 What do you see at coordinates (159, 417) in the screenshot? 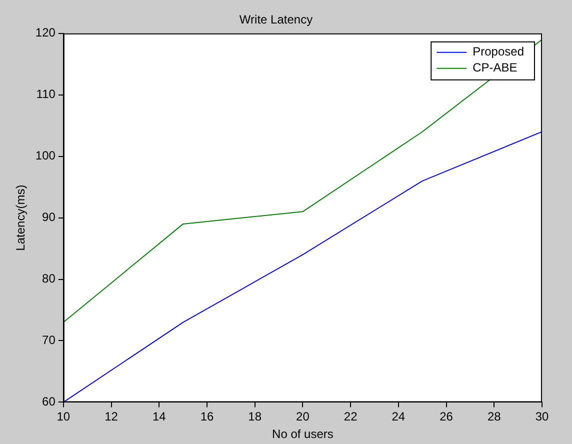
I see `x-tick-label: 14` at bounding box center [159, 417].